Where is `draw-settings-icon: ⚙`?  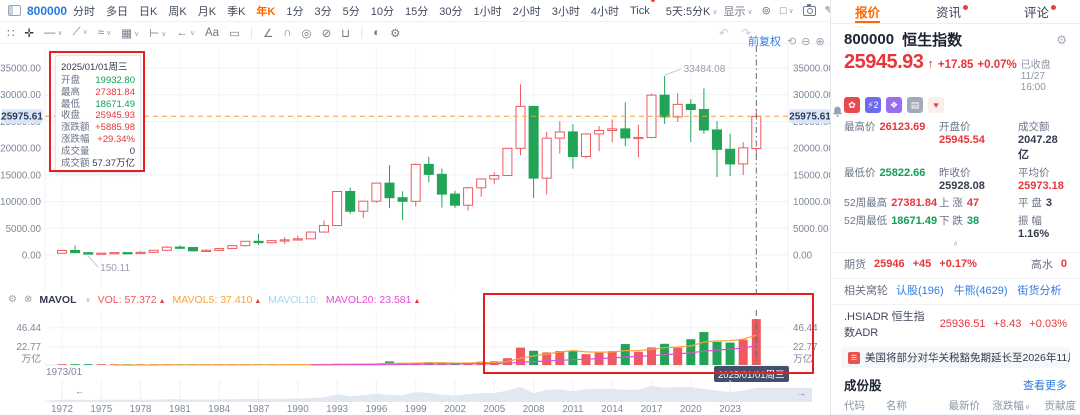
draw-settings-icon: ⚙ is located at coordinates (395, 33).